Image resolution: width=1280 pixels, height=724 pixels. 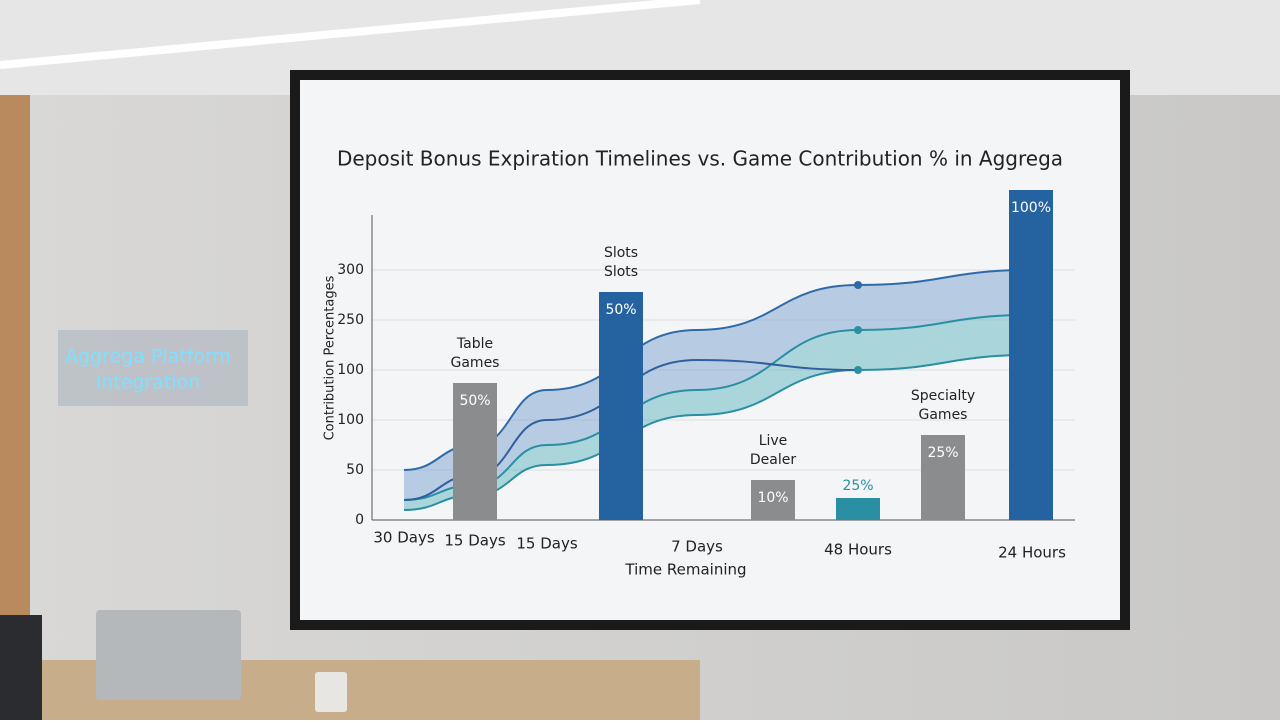 I want to click on x-tick-label: 24 Hours, so click(x=1032, y=553).